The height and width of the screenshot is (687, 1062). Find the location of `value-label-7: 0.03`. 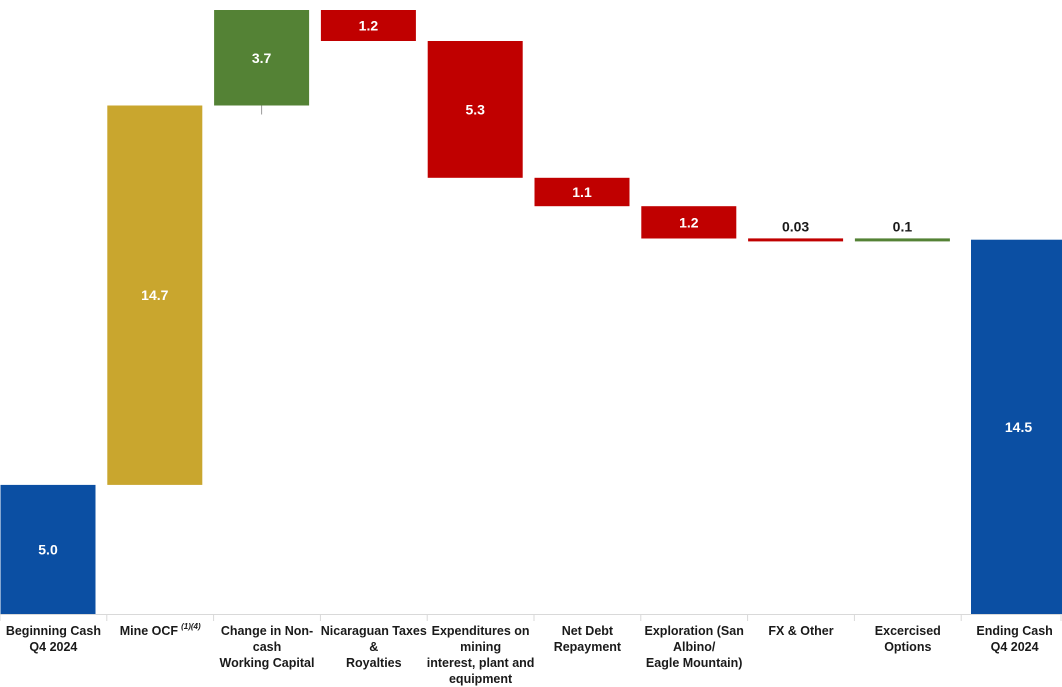

value-label-7: 0.03 is located at coordinates (795, 226).